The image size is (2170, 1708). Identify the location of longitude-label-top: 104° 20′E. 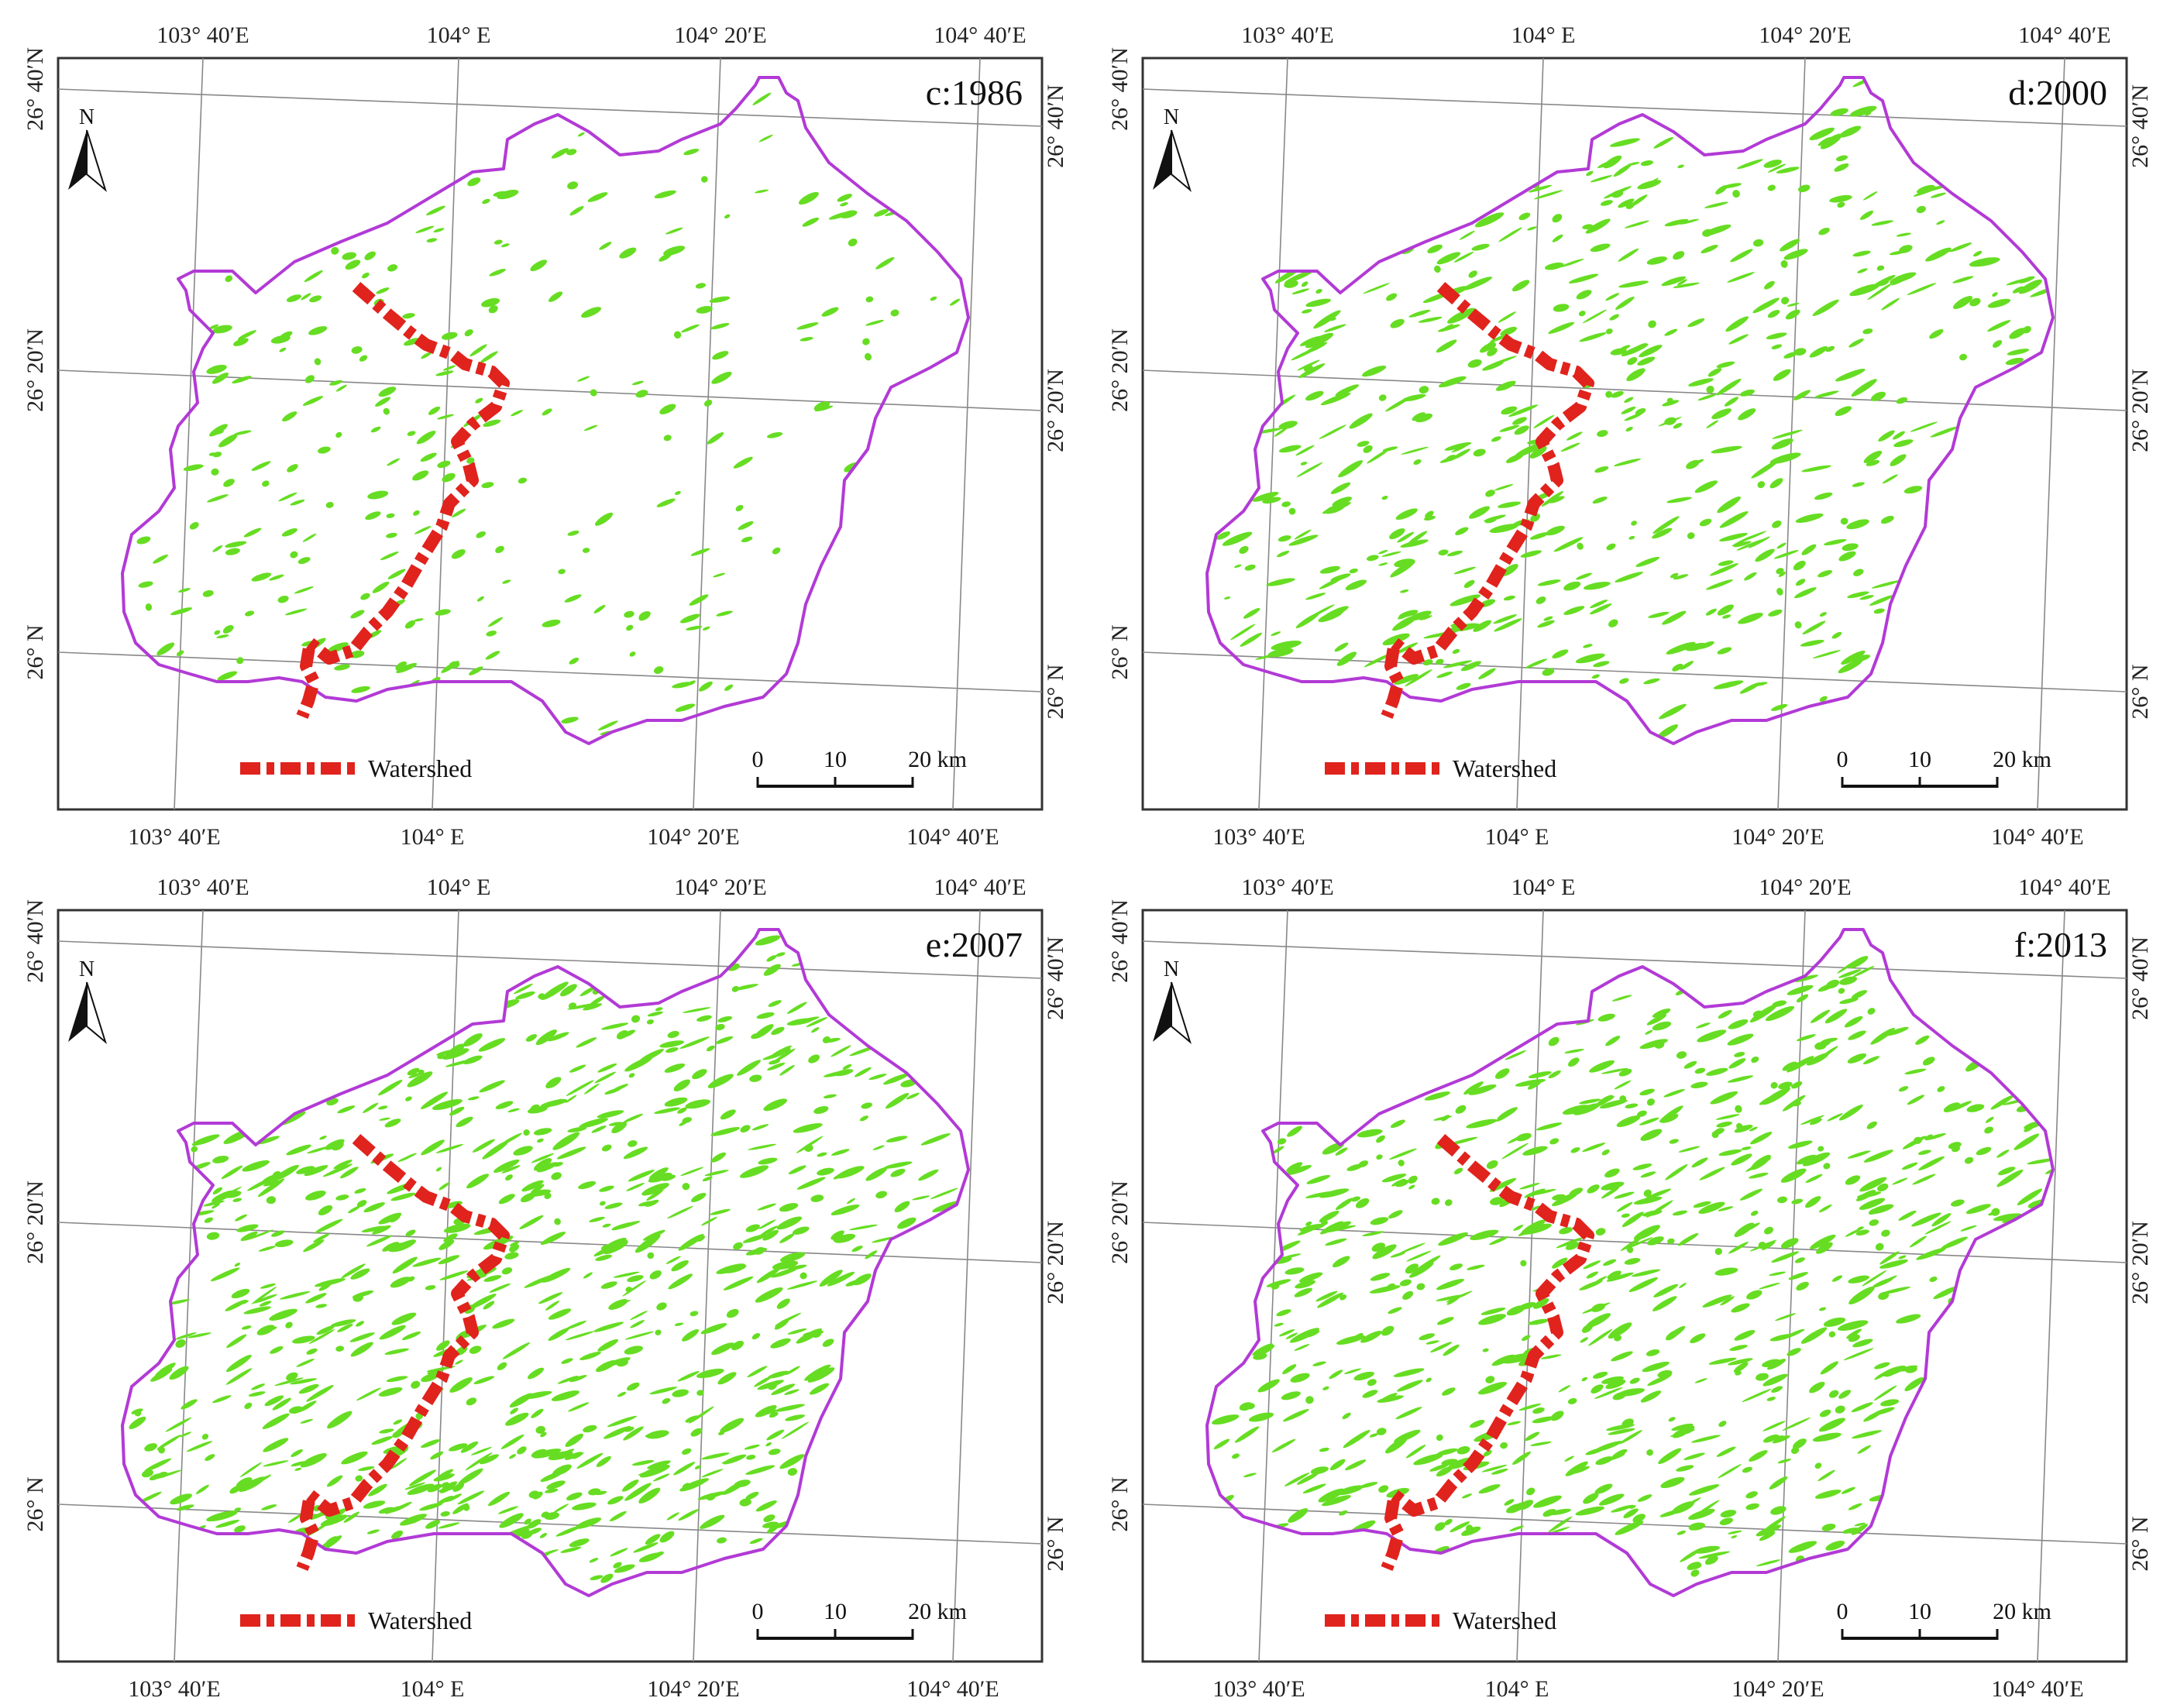
(1805, 35).